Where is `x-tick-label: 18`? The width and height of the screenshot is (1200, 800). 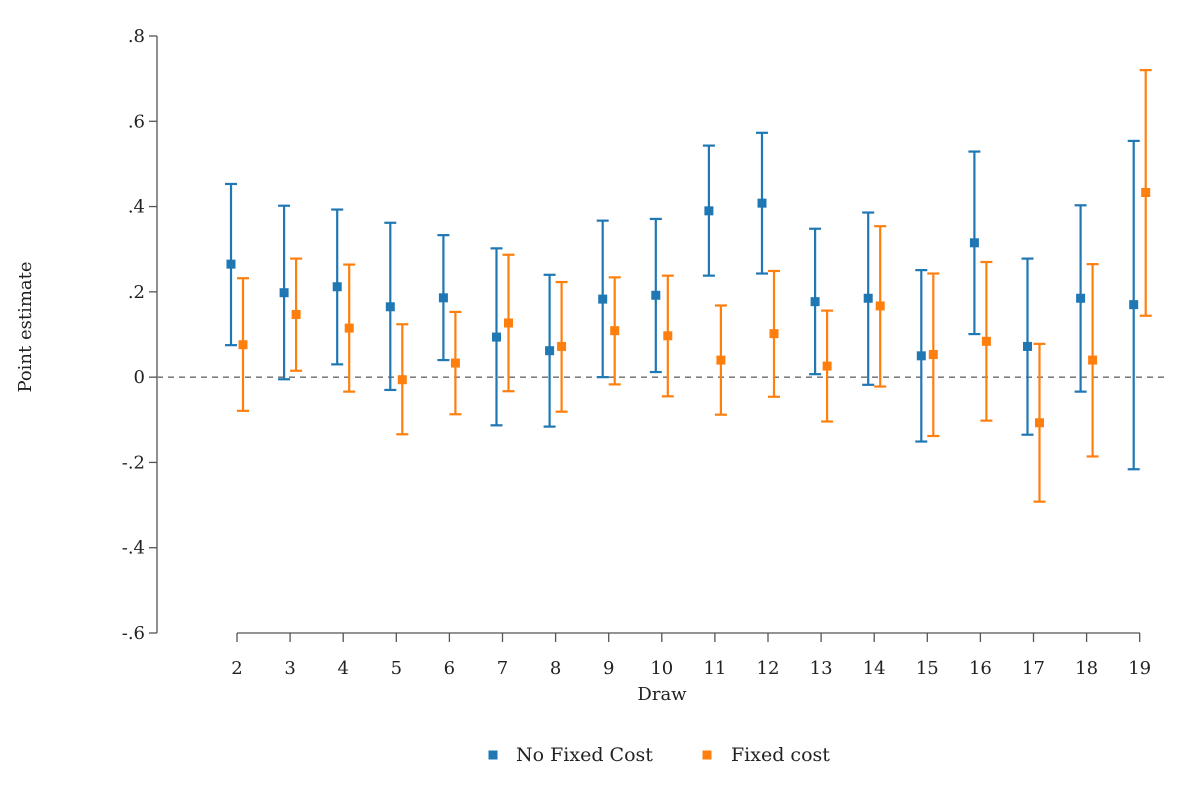 x-tick-label: 18 is located at coordinates (1086, 668).